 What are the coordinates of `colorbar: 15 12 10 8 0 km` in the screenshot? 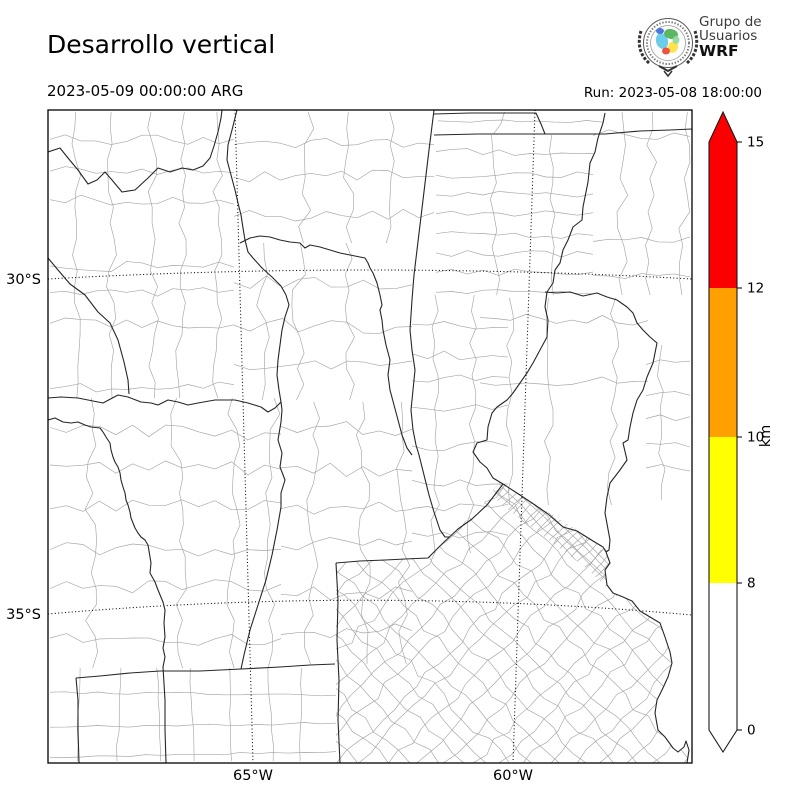 It's located at (741, 432).